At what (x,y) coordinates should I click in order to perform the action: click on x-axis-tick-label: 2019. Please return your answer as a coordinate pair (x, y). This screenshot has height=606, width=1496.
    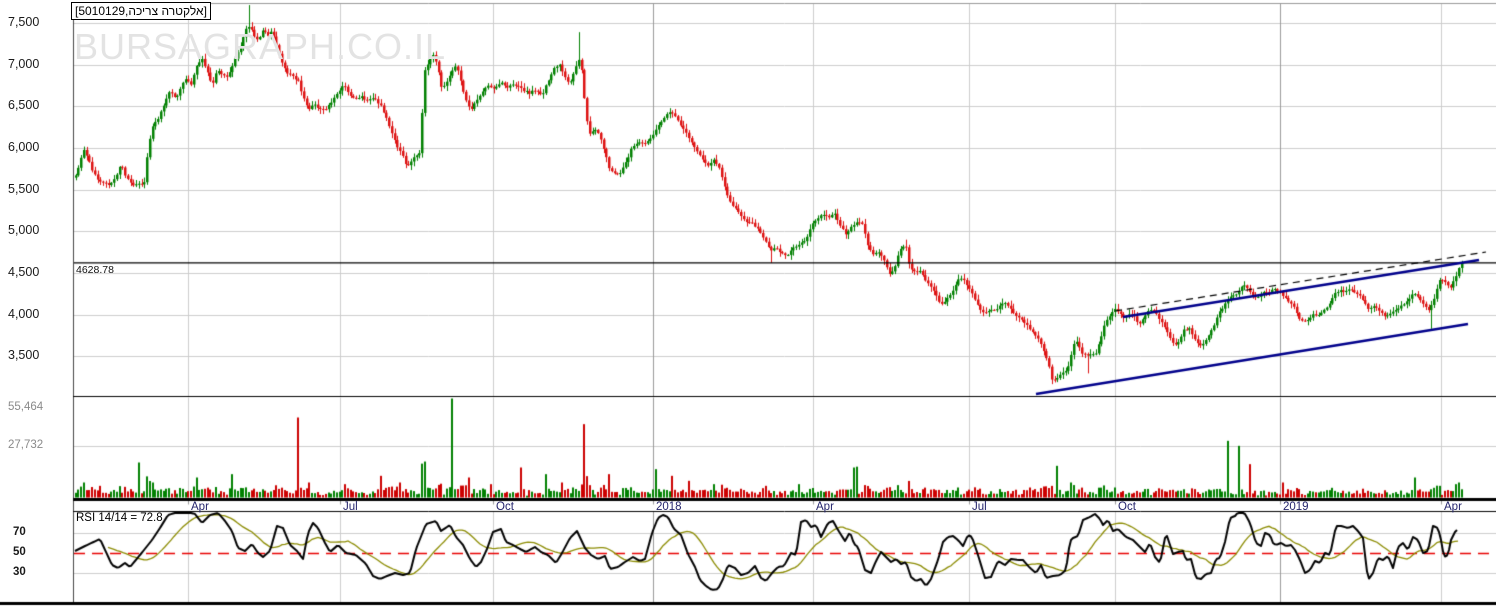
    Looking at the image, I should click on (1296, 507).